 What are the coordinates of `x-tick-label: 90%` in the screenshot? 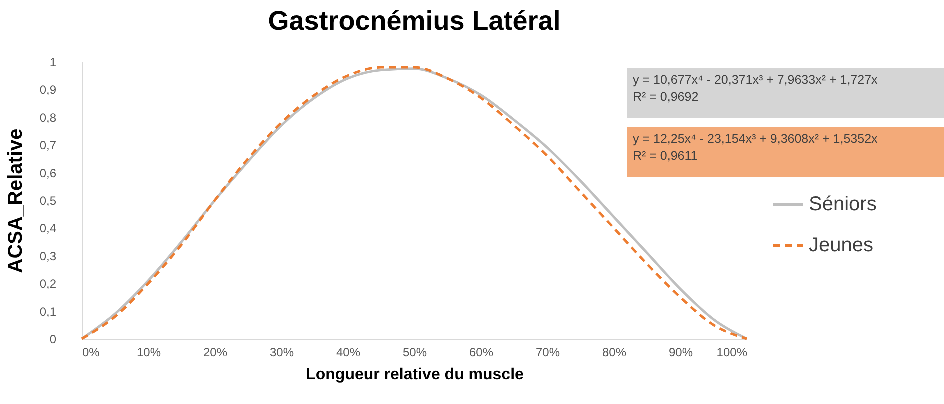 It's located at (681, 353).